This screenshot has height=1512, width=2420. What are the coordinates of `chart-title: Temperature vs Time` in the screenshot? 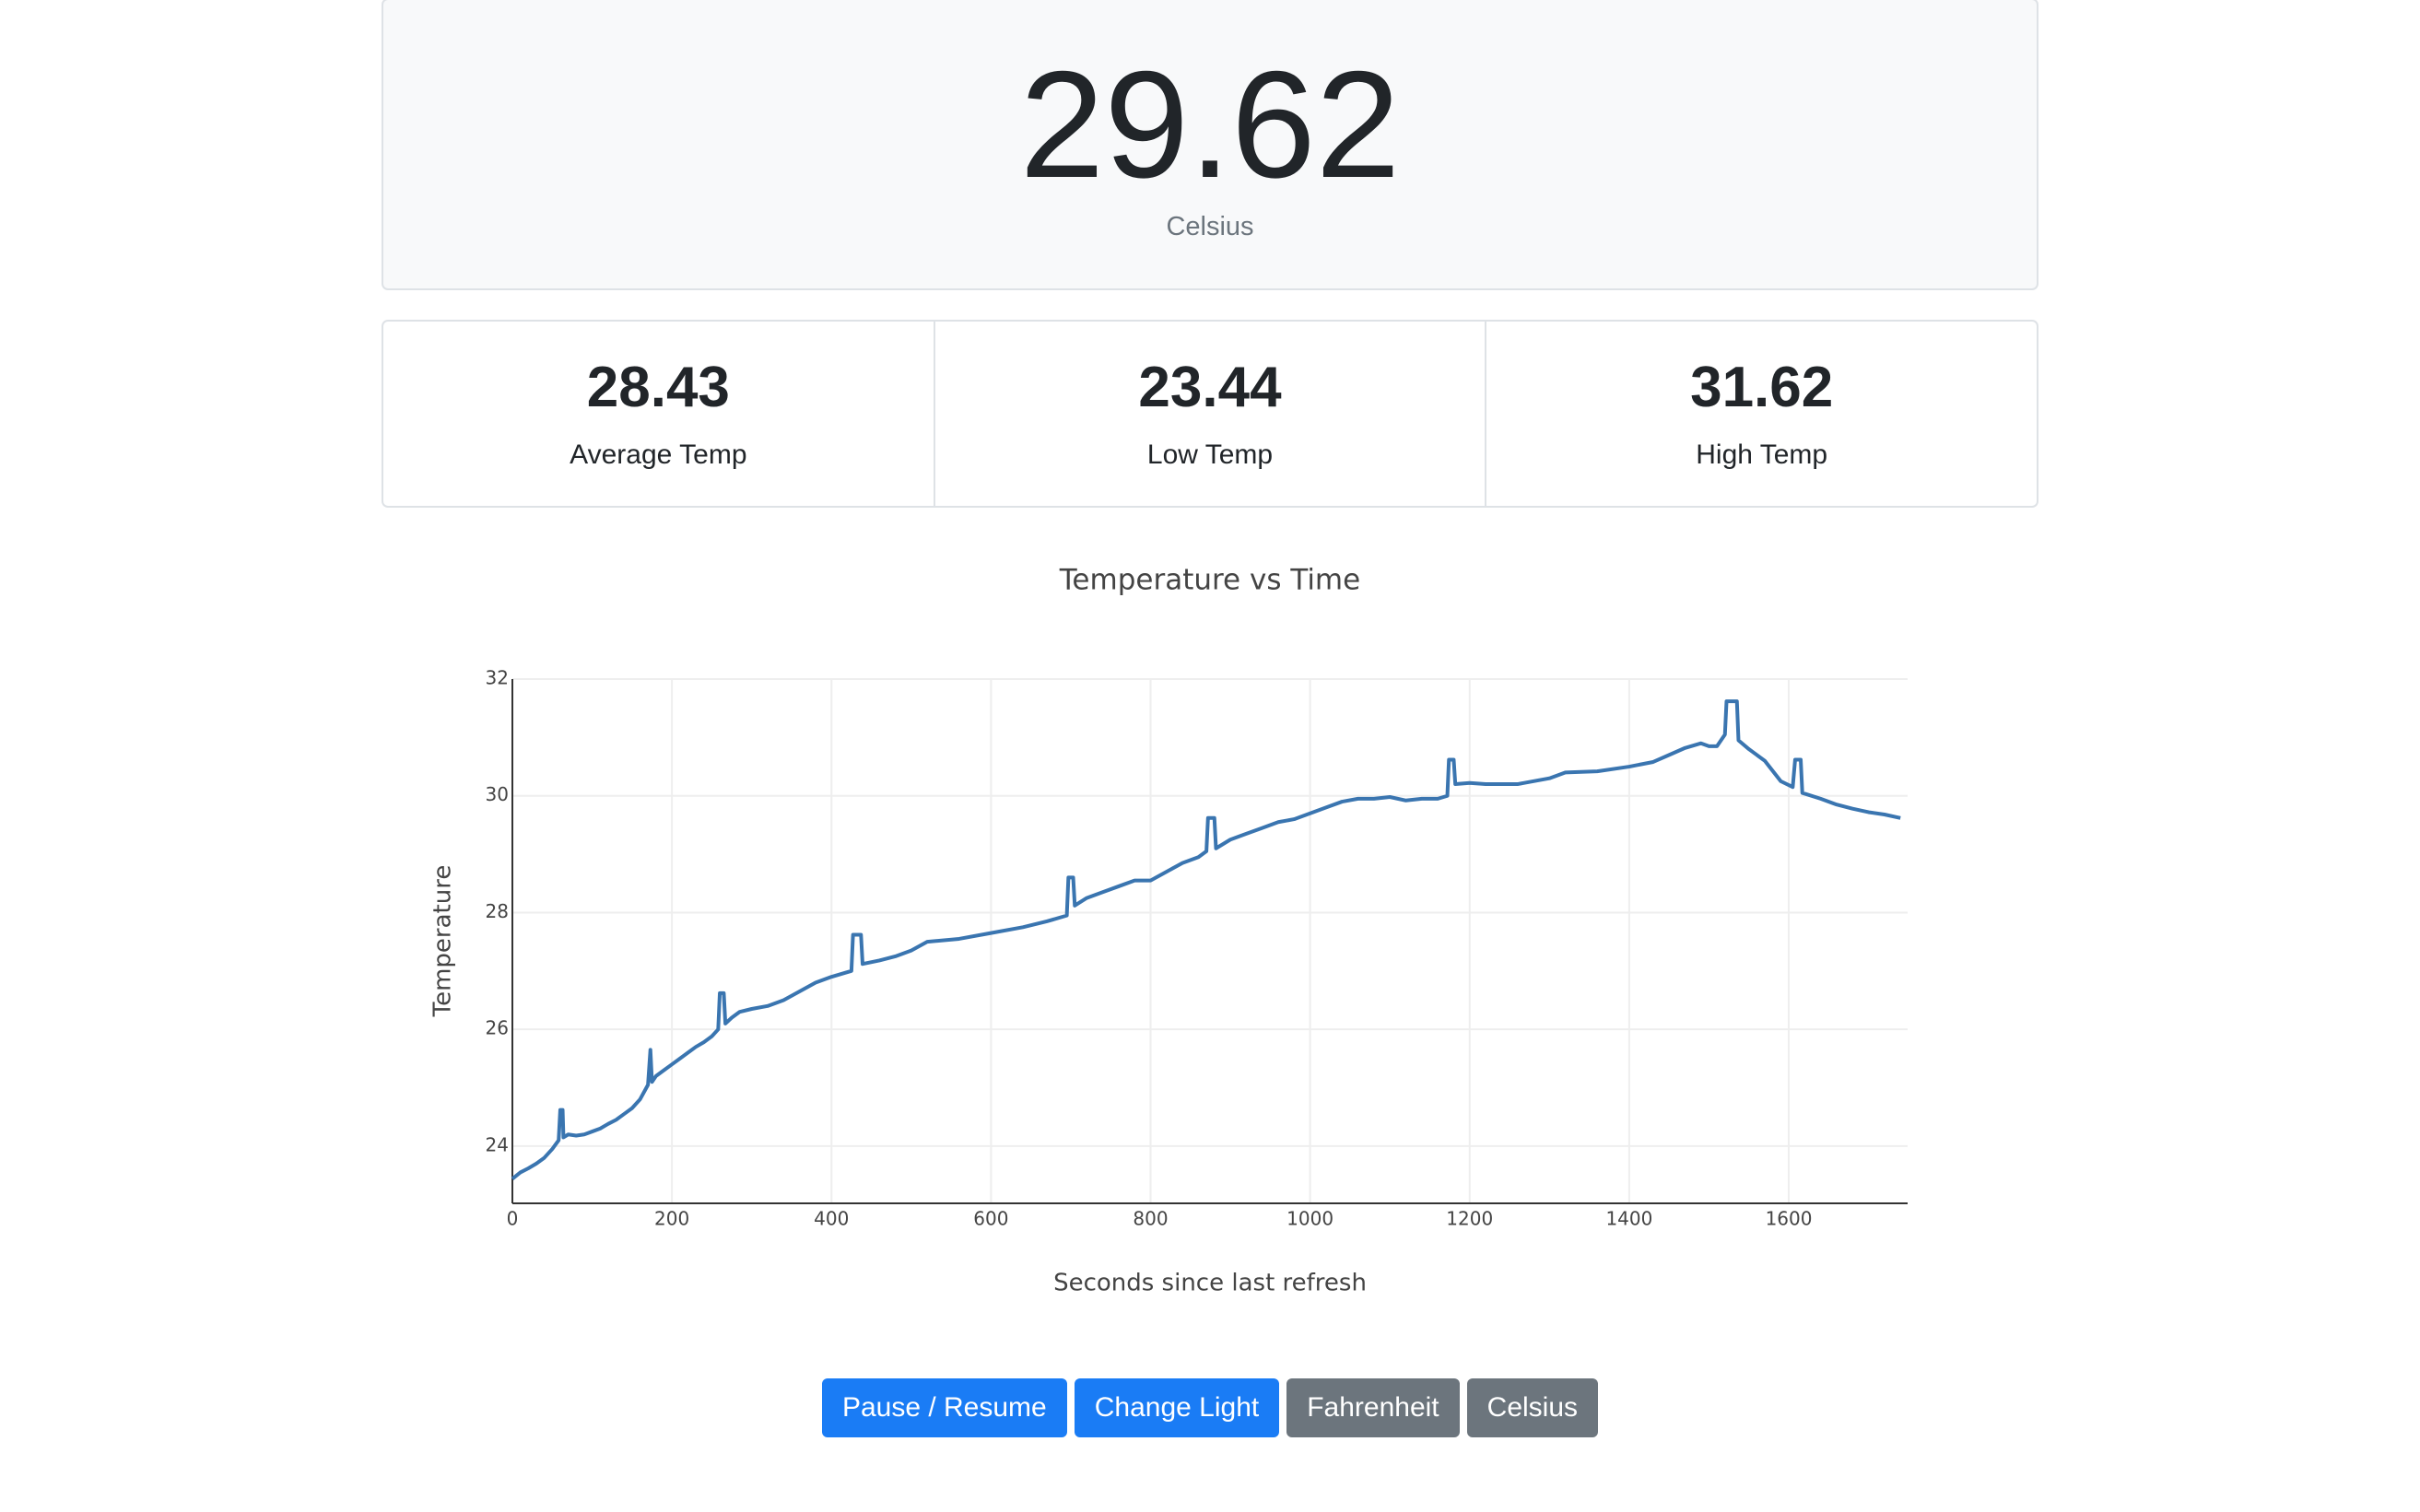 It's located at (1210, 580).